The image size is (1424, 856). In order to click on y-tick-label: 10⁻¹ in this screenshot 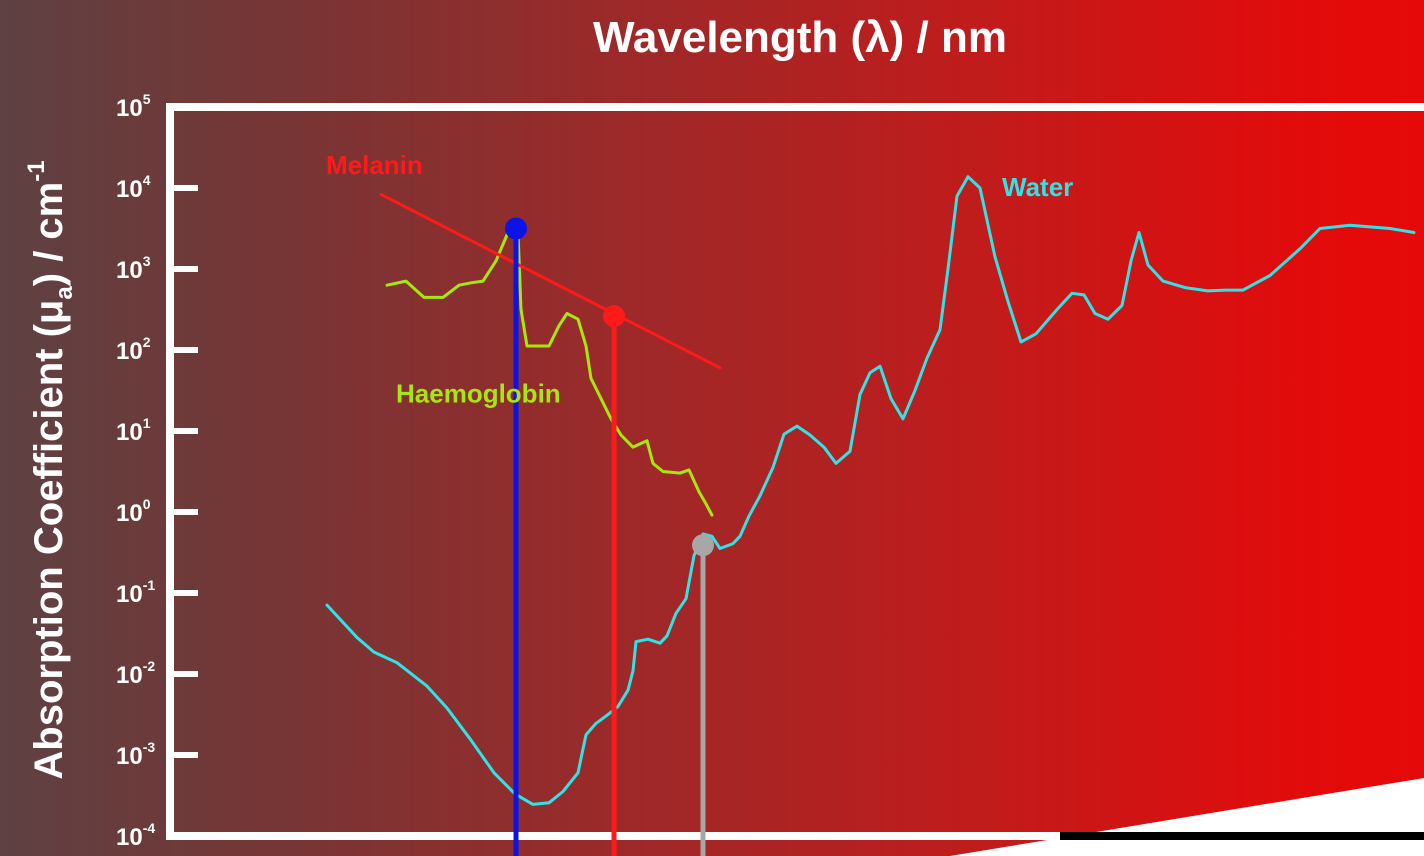, I will do `click(135, 592)`.